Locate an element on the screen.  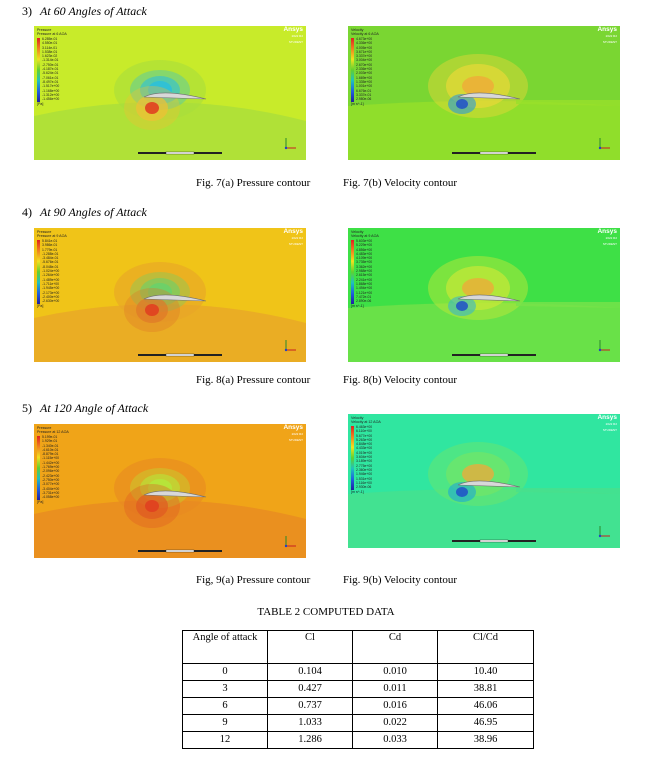
color-bar-tick: 3.337e+00 is located at coordinates (364, 56).